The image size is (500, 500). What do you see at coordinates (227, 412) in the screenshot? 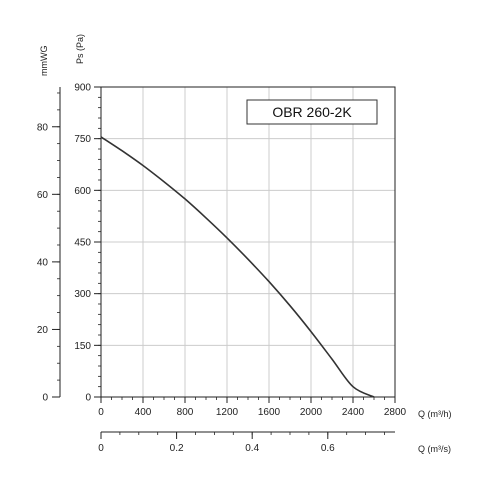
I see `x-tick-label: 1200` at bounding box center [227, 412].